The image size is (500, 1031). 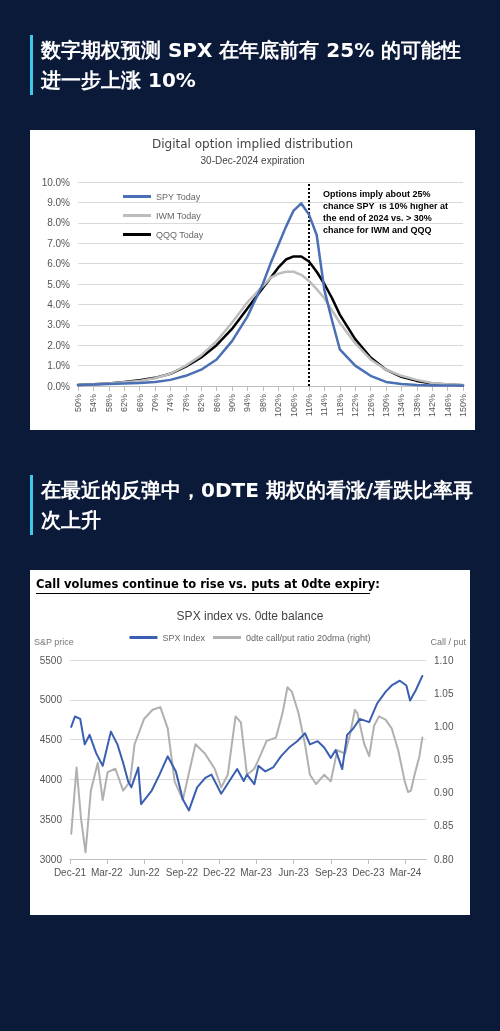 What do you see at coordinates (107, 872) in the screenshot?
I see `x-tick-label: Mar-22` at bounding box center [107, 872].